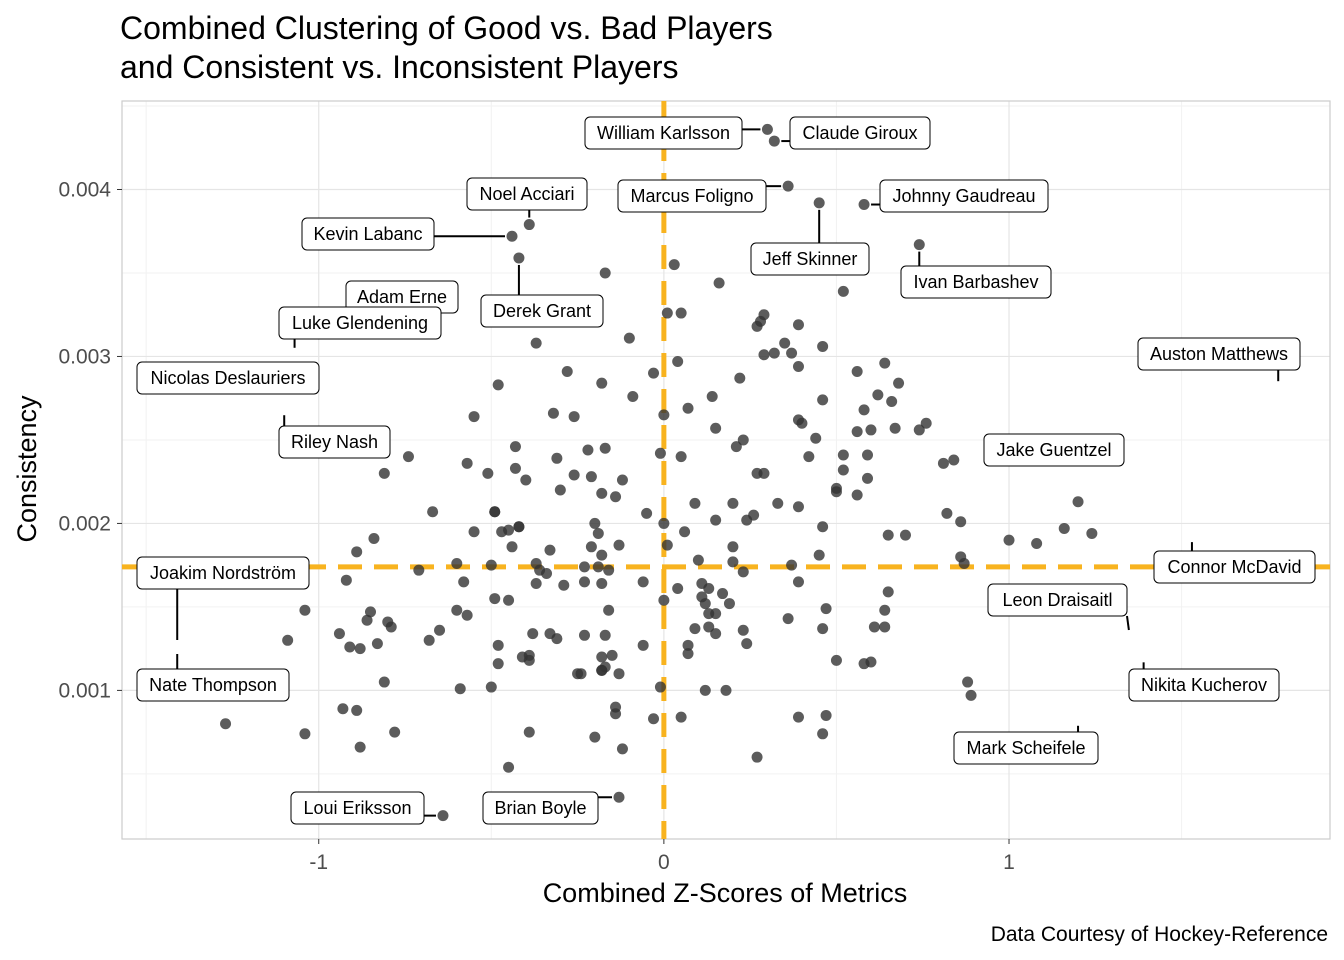  Describe the element at coordinates (357, 808) in the screenshot. I see `point-label: Loui Eriksson` at that location.